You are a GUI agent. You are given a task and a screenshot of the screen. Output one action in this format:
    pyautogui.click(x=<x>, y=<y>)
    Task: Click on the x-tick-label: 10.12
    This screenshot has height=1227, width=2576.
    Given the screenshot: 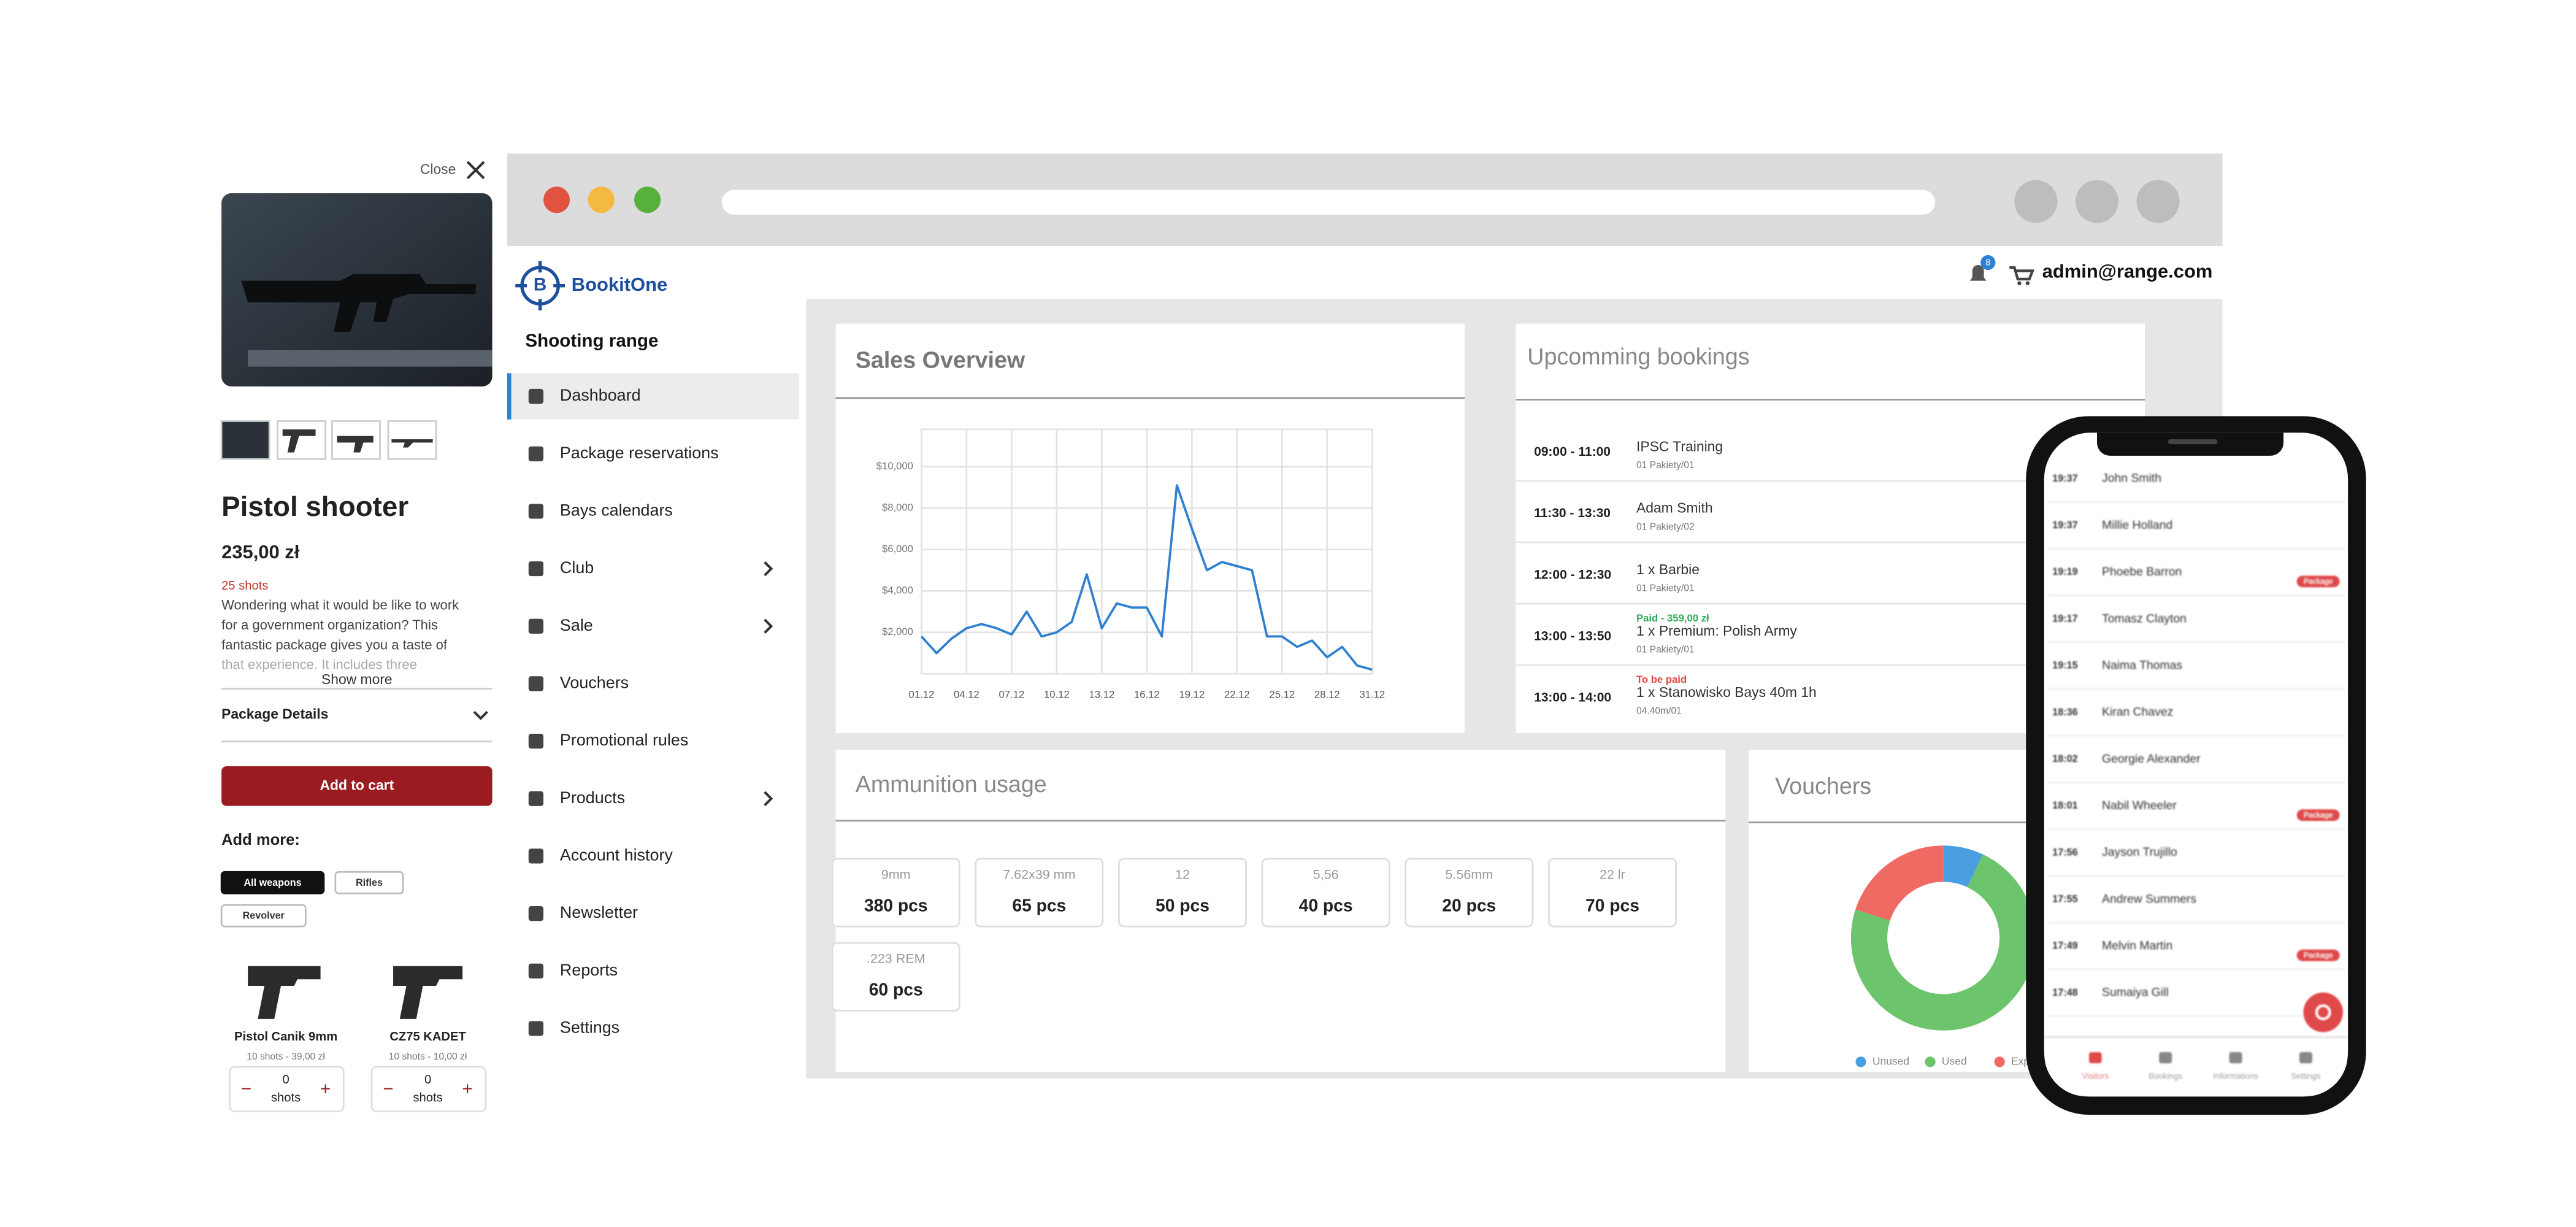 What is the action you would take?
    pyautogui.click(x=1057, y=695)
    